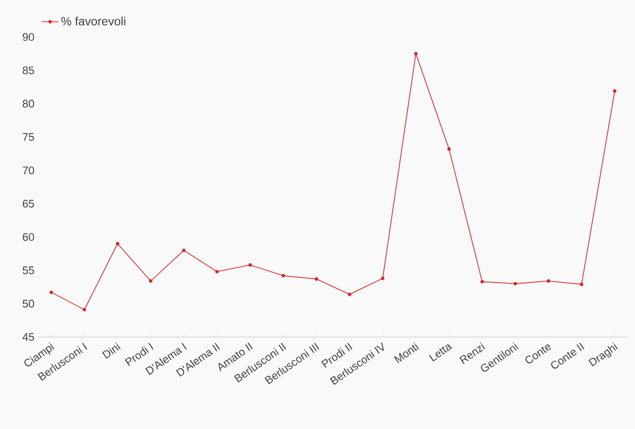 The image size is (635, 429). Describe the element at coordinates (111, 350) in the screenshot. I see `x-tick-label: Dini` at that location.